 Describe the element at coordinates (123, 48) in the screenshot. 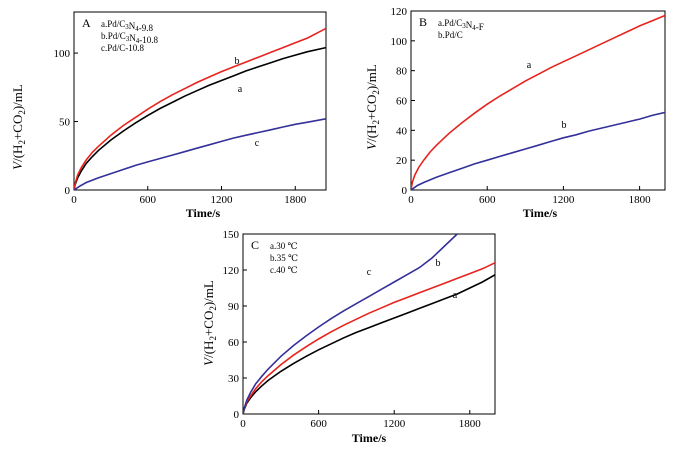

I see `legend-entry: c.Pd/C-10.8` at that location.